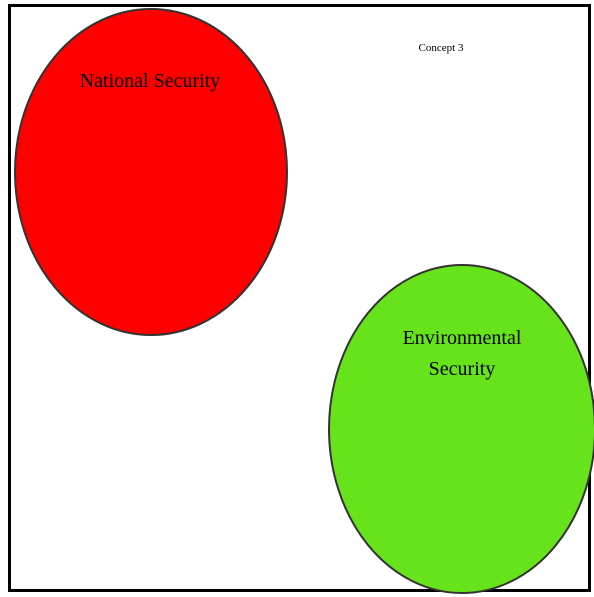  Describe the element at coordinates (441, 48) in the screenshot. I see `concept-title: Concept 3` at that location.